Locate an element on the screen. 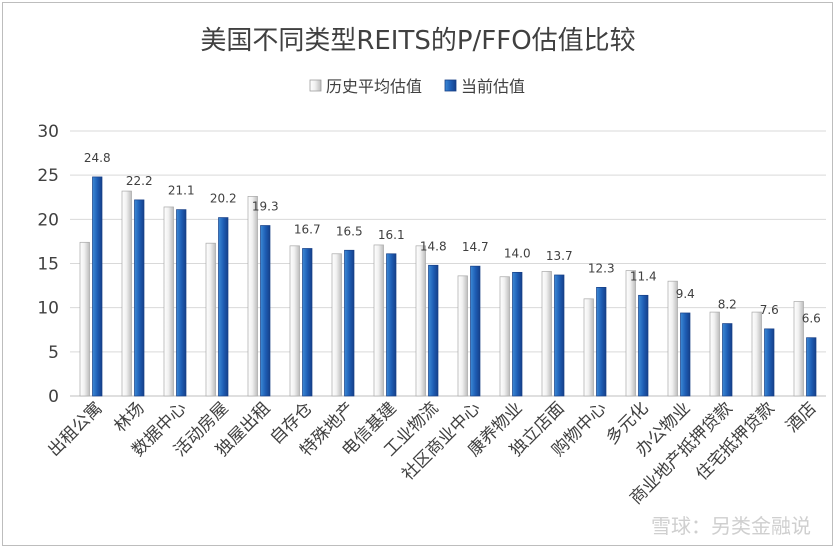  x-tick-label: 酒店 is located at coordinates (801, 417).